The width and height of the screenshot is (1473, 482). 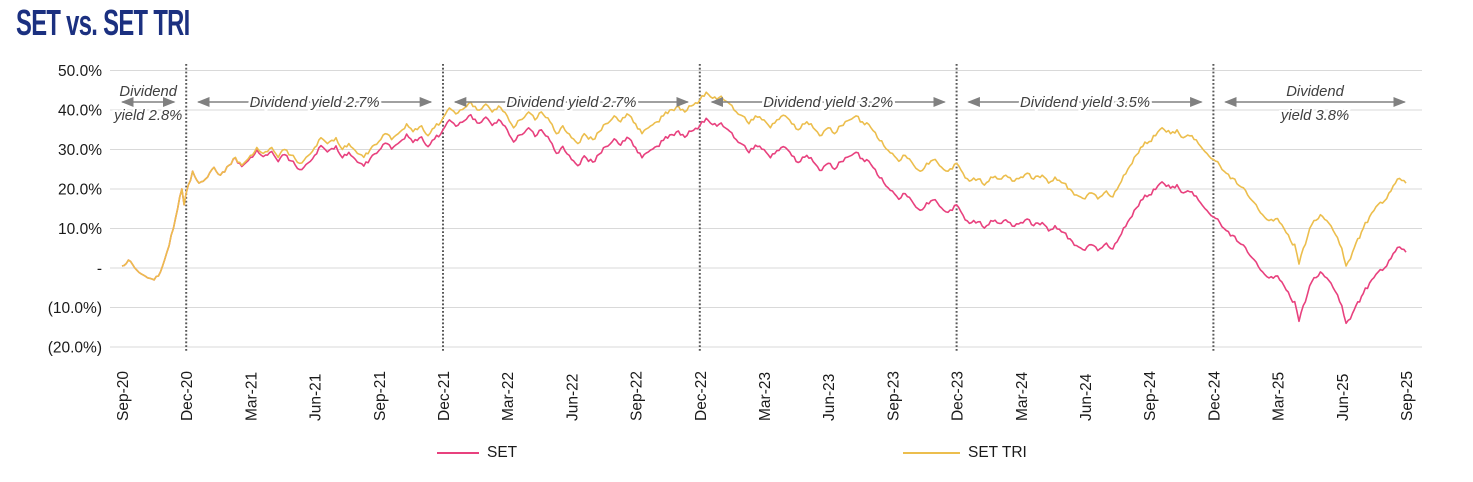 What do you see at coordinates (931, 453) in the screenshot?
I see `set-tri-line-swatch` at bounding box center [931, 453].